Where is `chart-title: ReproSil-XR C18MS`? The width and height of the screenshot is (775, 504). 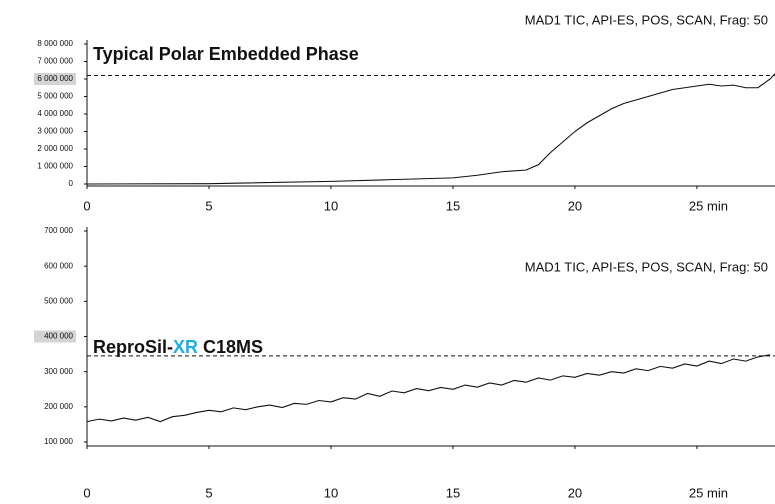 chart-title: ReproSil-XR C18MS is located at coordinates (178, 347).